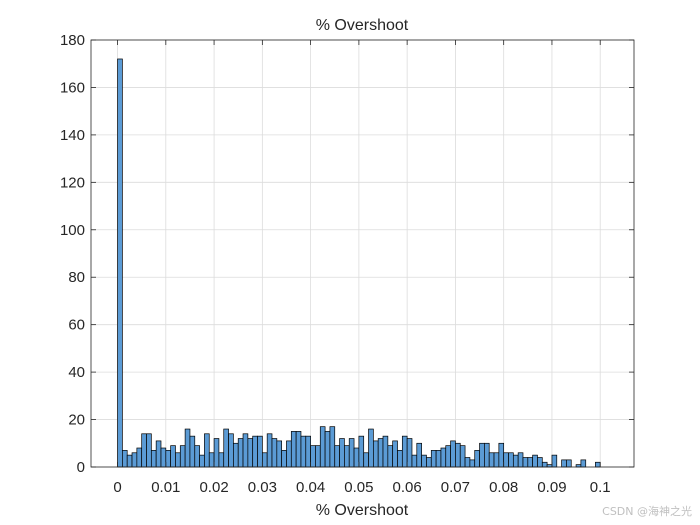 The width and height of the screenshot is (700, 525). What do you see at coordinates (72, 135) in the screenshot?
I see `y-tick-label: 140` at bounding box center [72, 135].